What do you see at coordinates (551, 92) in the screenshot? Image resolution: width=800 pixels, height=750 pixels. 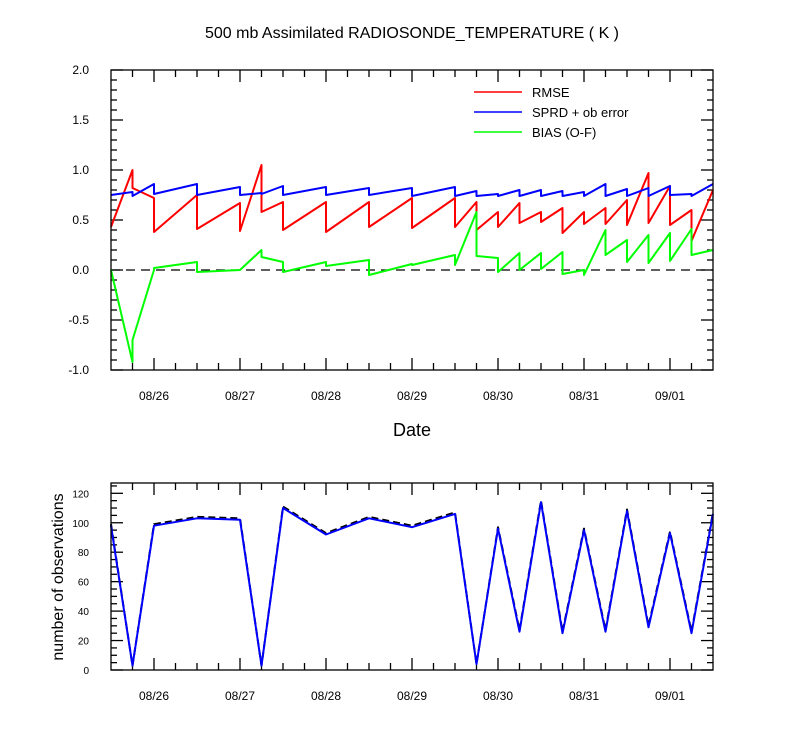 I see `legend-label: RMSE` at bounding box center [551, 92].